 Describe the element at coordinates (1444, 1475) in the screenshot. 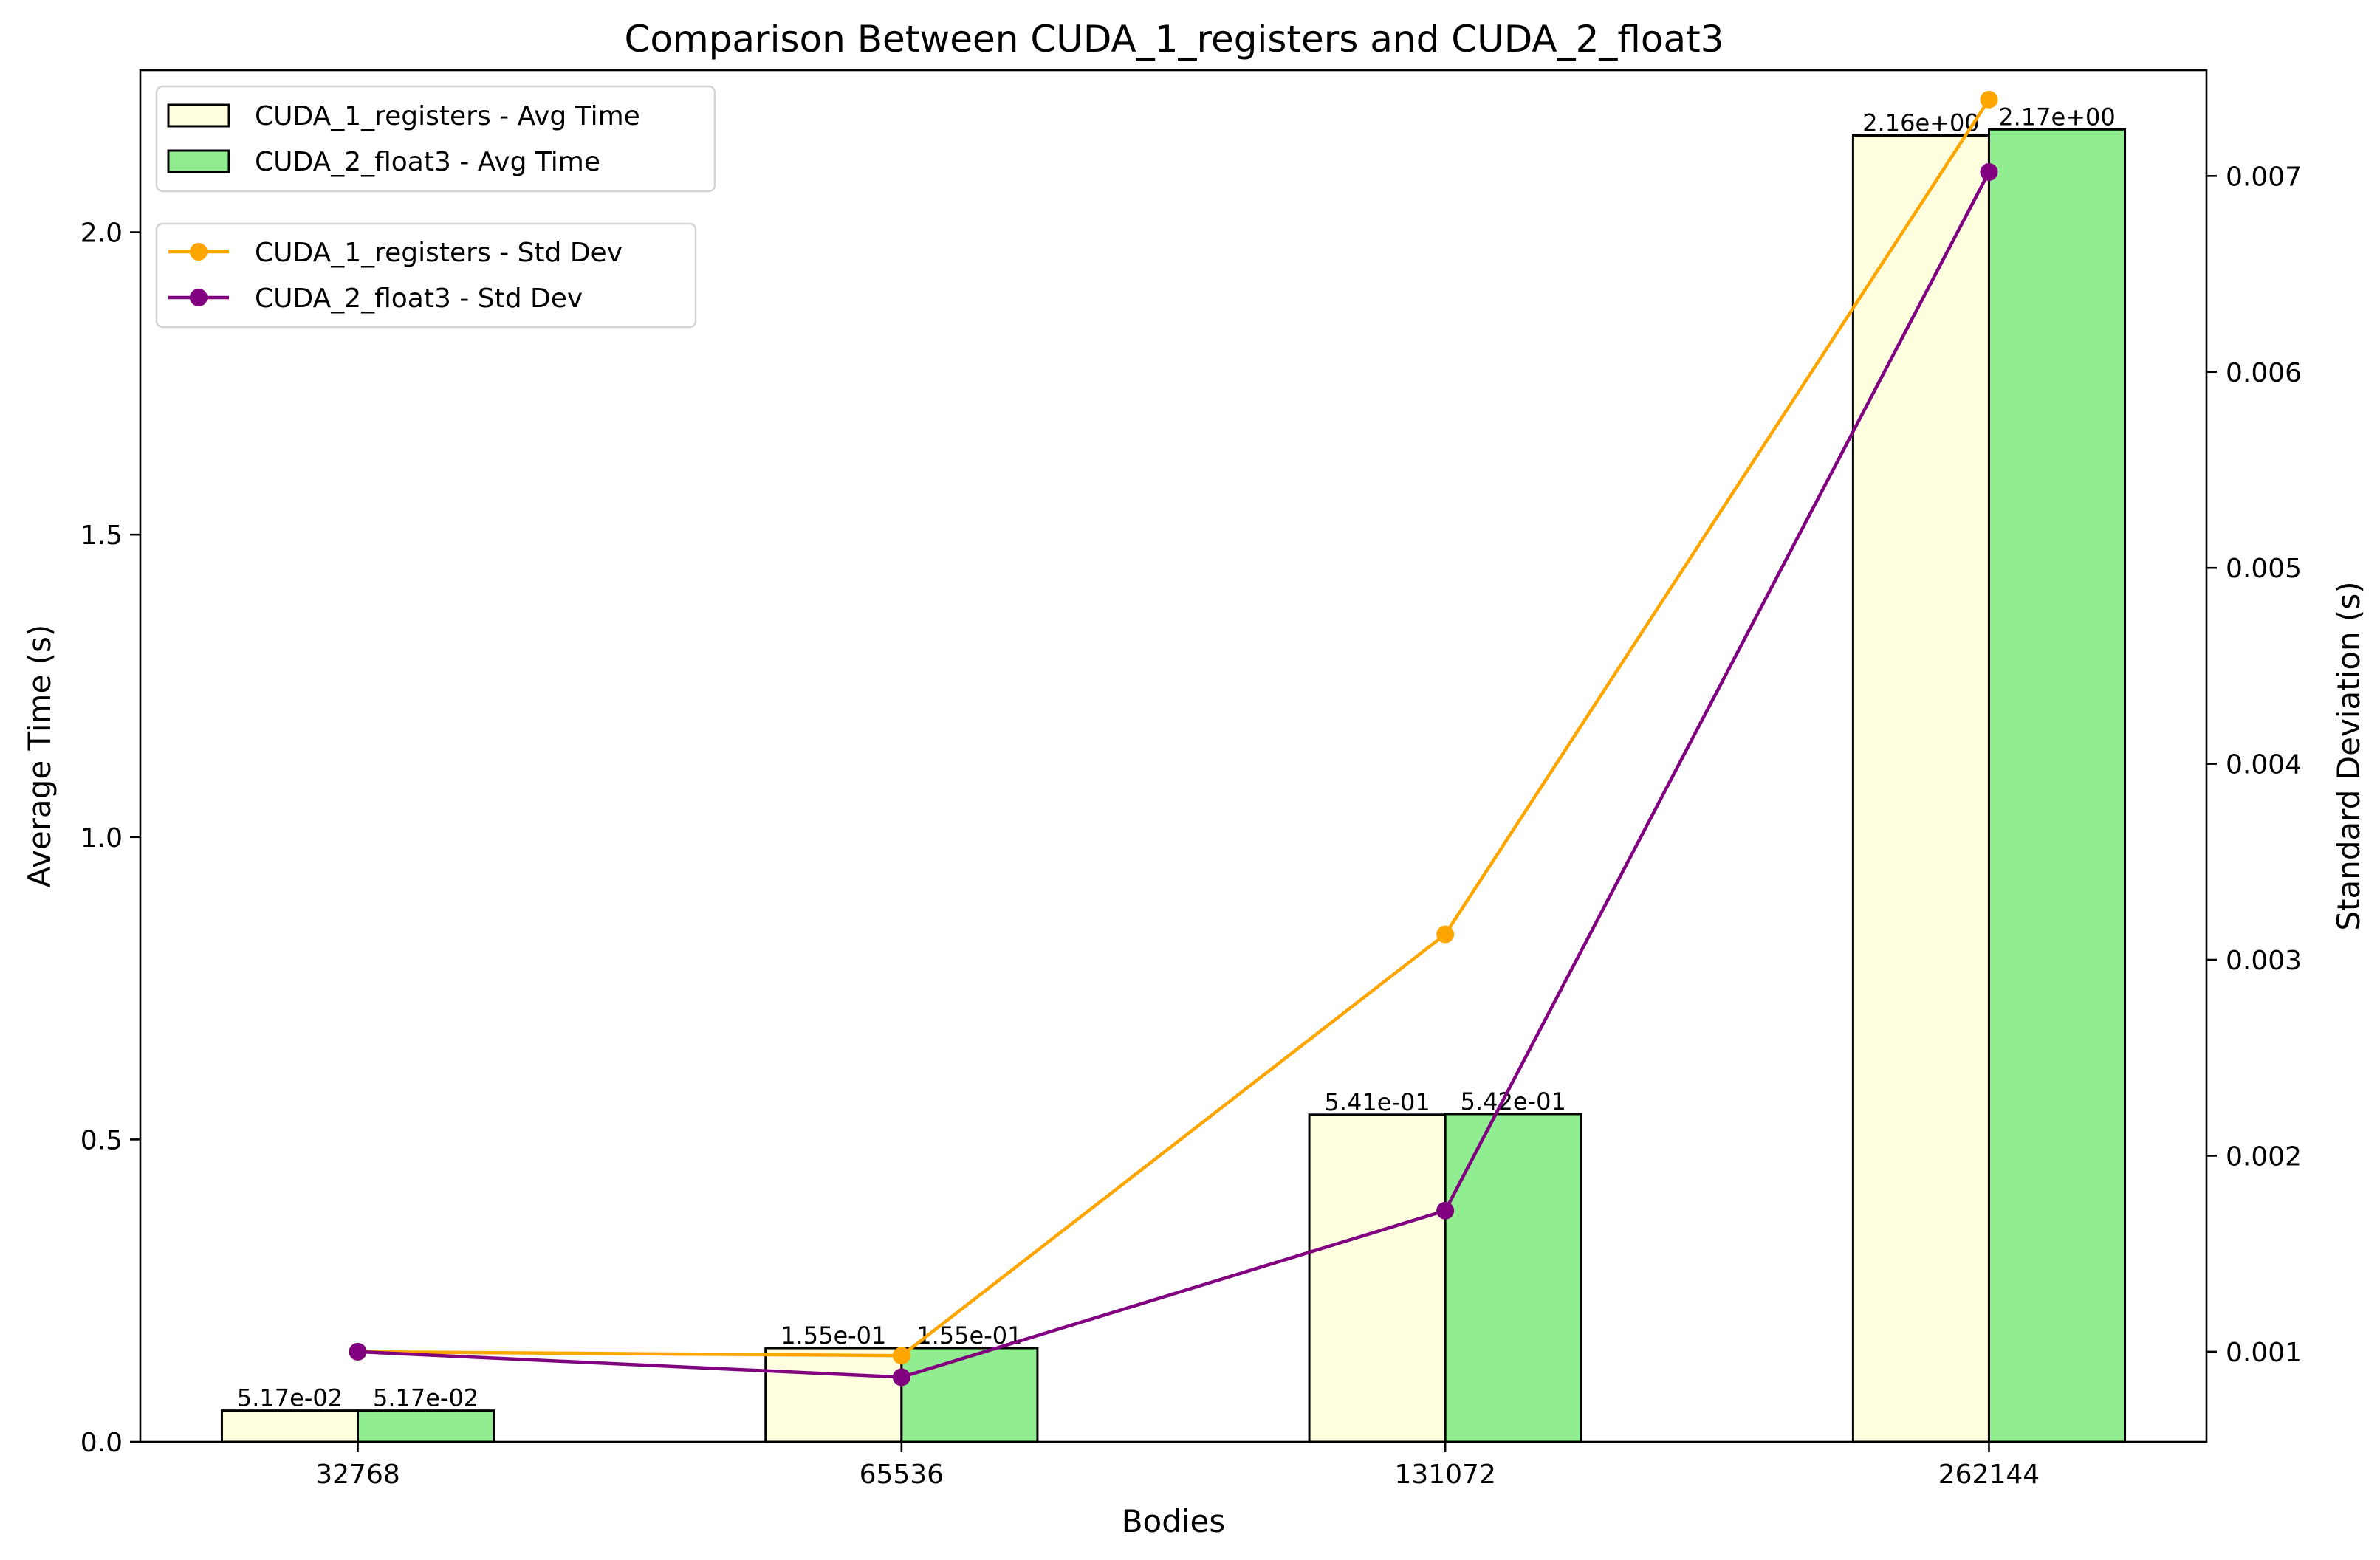

I see `x-tick-label: 131072` at that location.